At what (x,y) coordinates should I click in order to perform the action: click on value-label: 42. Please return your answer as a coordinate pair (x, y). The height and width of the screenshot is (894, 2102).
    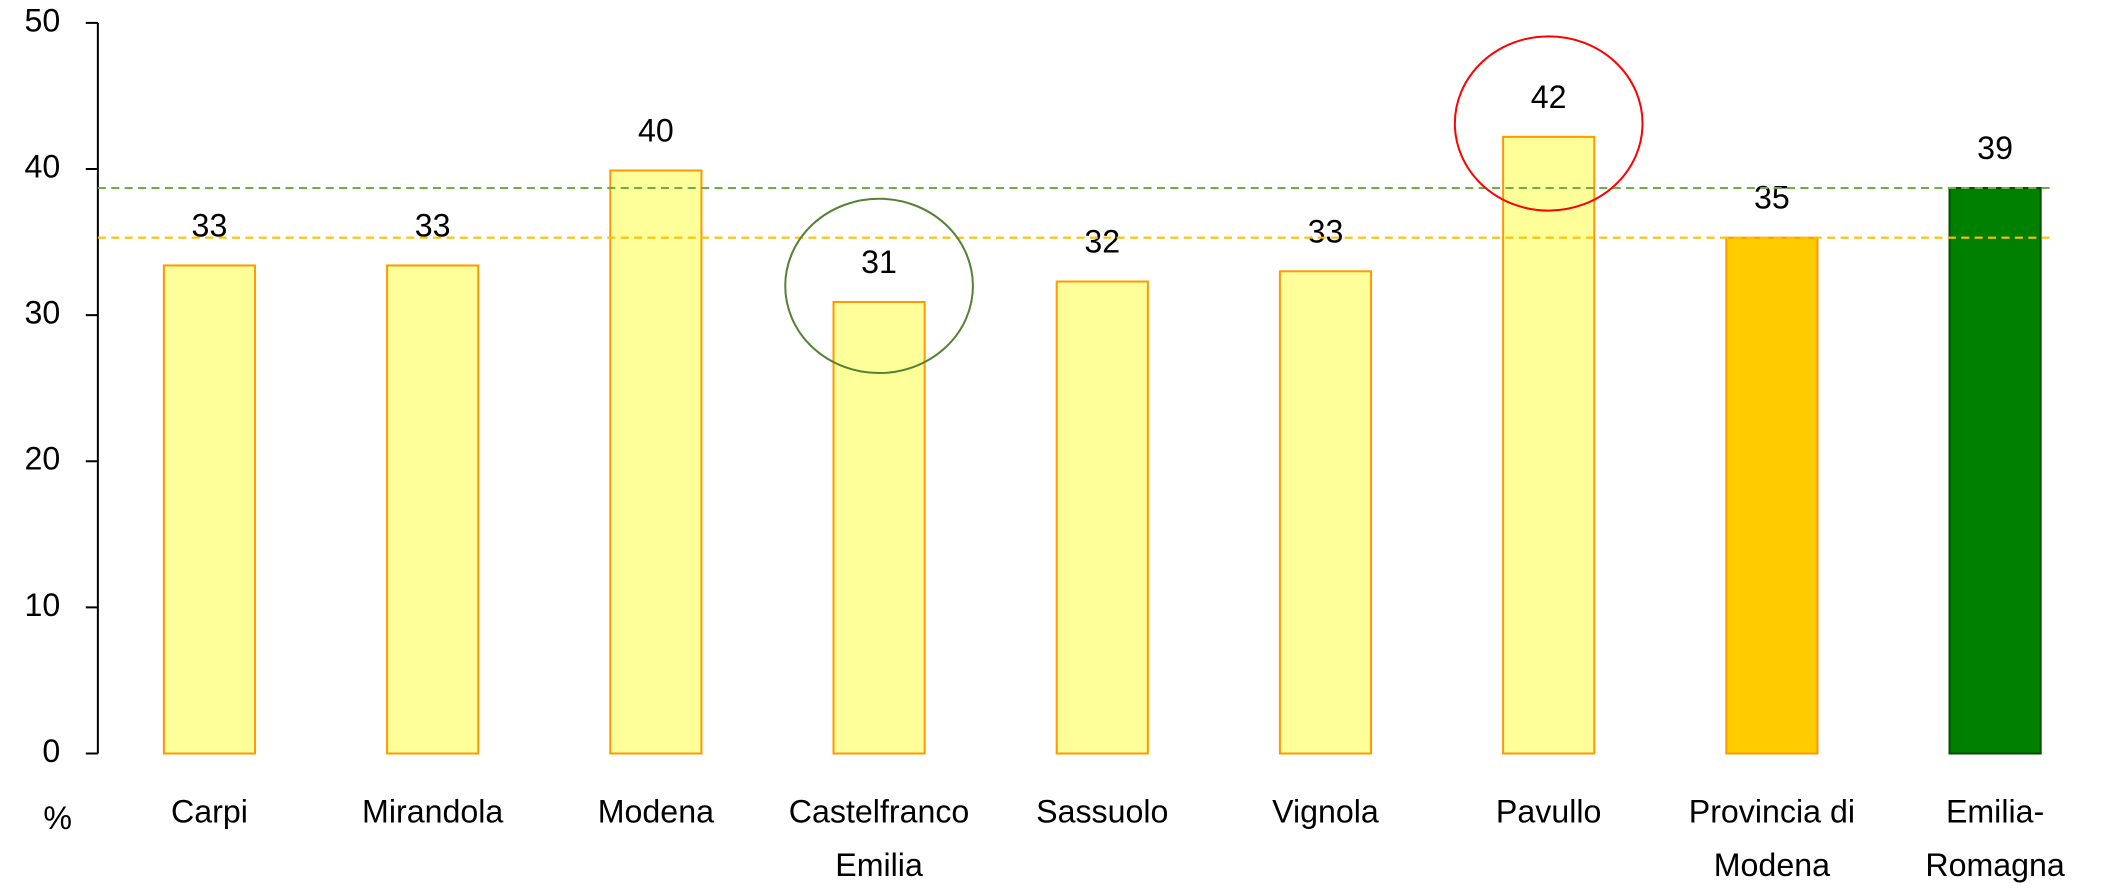
    Looking at the image, I should click on (1549, 97).